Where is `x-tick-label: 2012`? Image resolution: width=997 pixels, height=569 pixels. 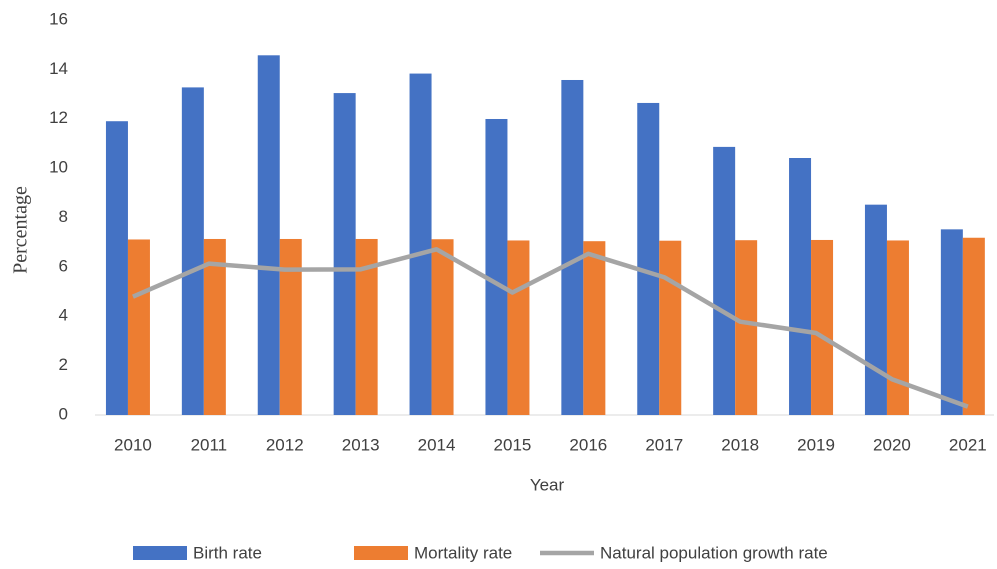 x-tick-label: 2012 is located at coordinates (285, 444).